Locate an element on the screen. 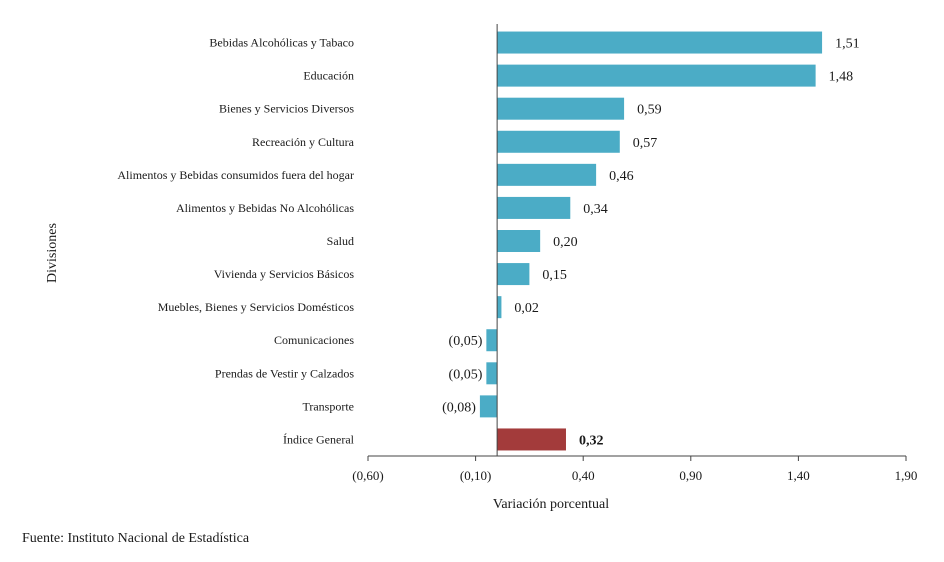  x-ticks-group: (0,60) (0,10) 0,40 0,90 1,40 1,90 is located at coordinates (634, 469).